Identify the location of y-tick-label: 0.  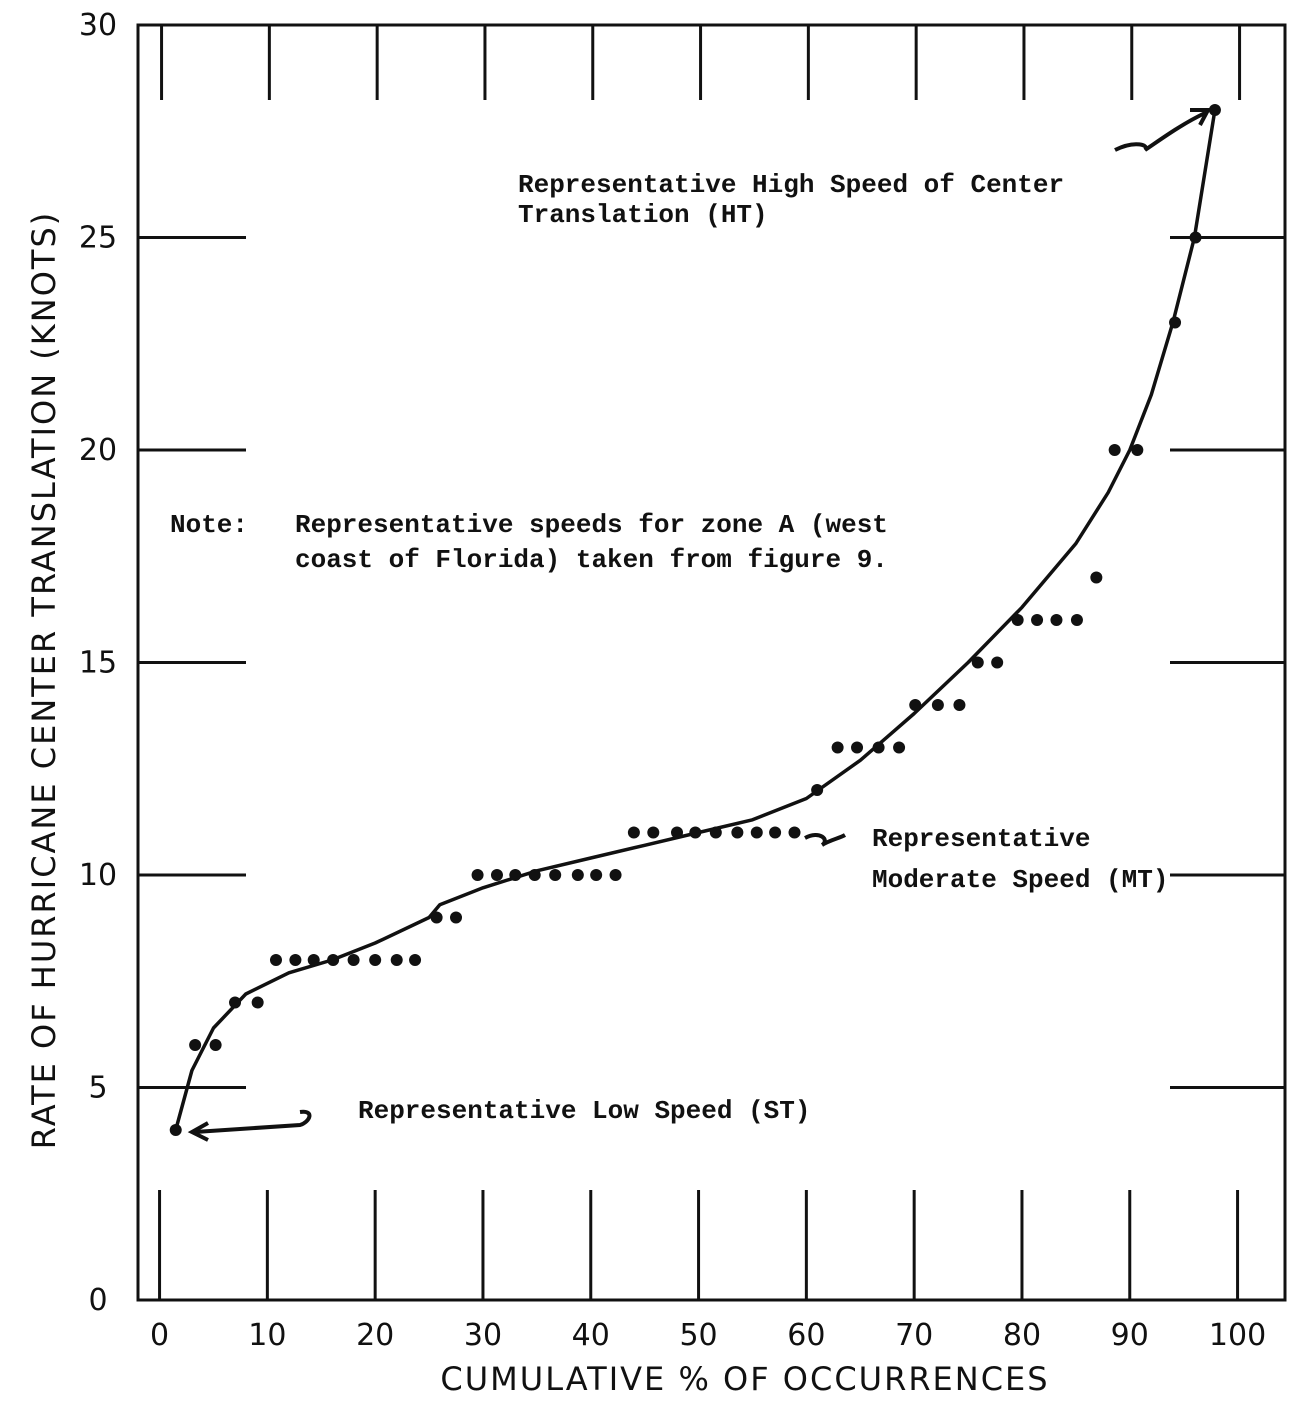
(97, 1300).